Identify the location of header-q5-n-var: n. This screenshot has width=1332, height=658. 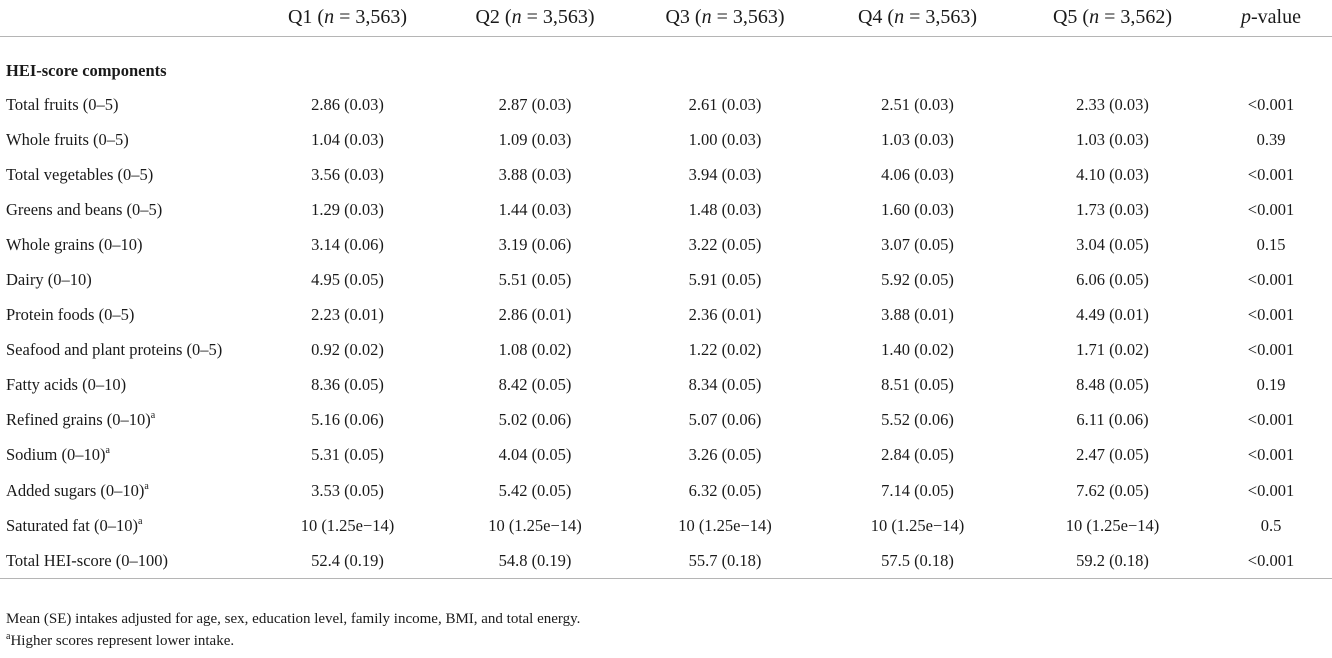
(1094, 16).